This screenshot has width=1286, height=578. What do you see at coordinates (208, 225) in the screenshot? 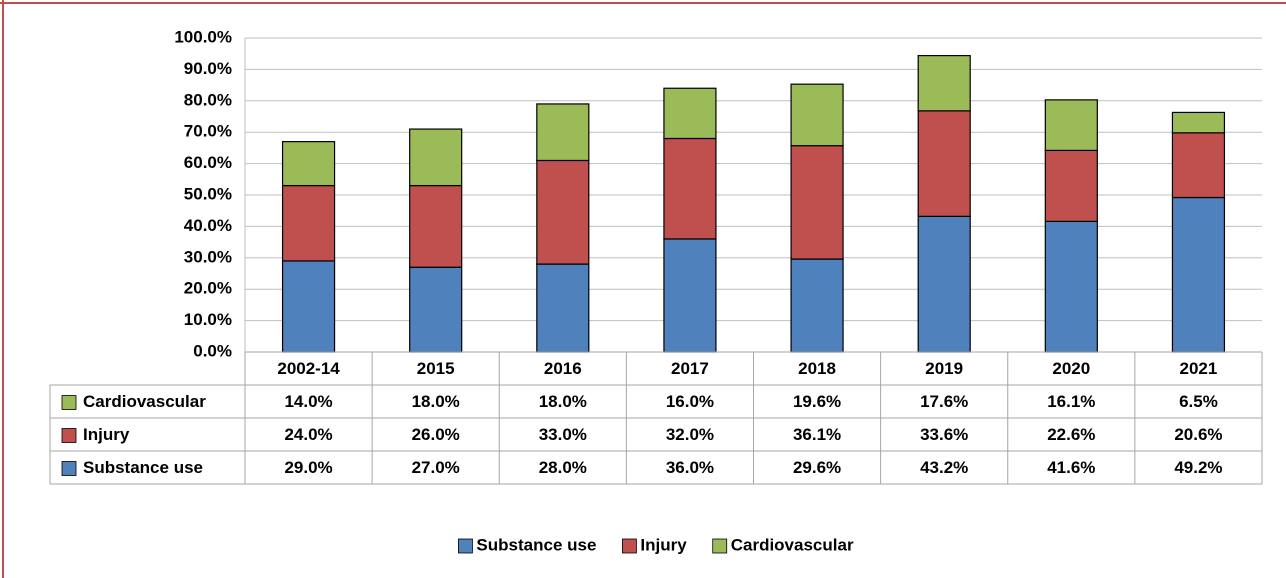
I see `y-tick-label: 40.0%` at bounding box center [208, 225].